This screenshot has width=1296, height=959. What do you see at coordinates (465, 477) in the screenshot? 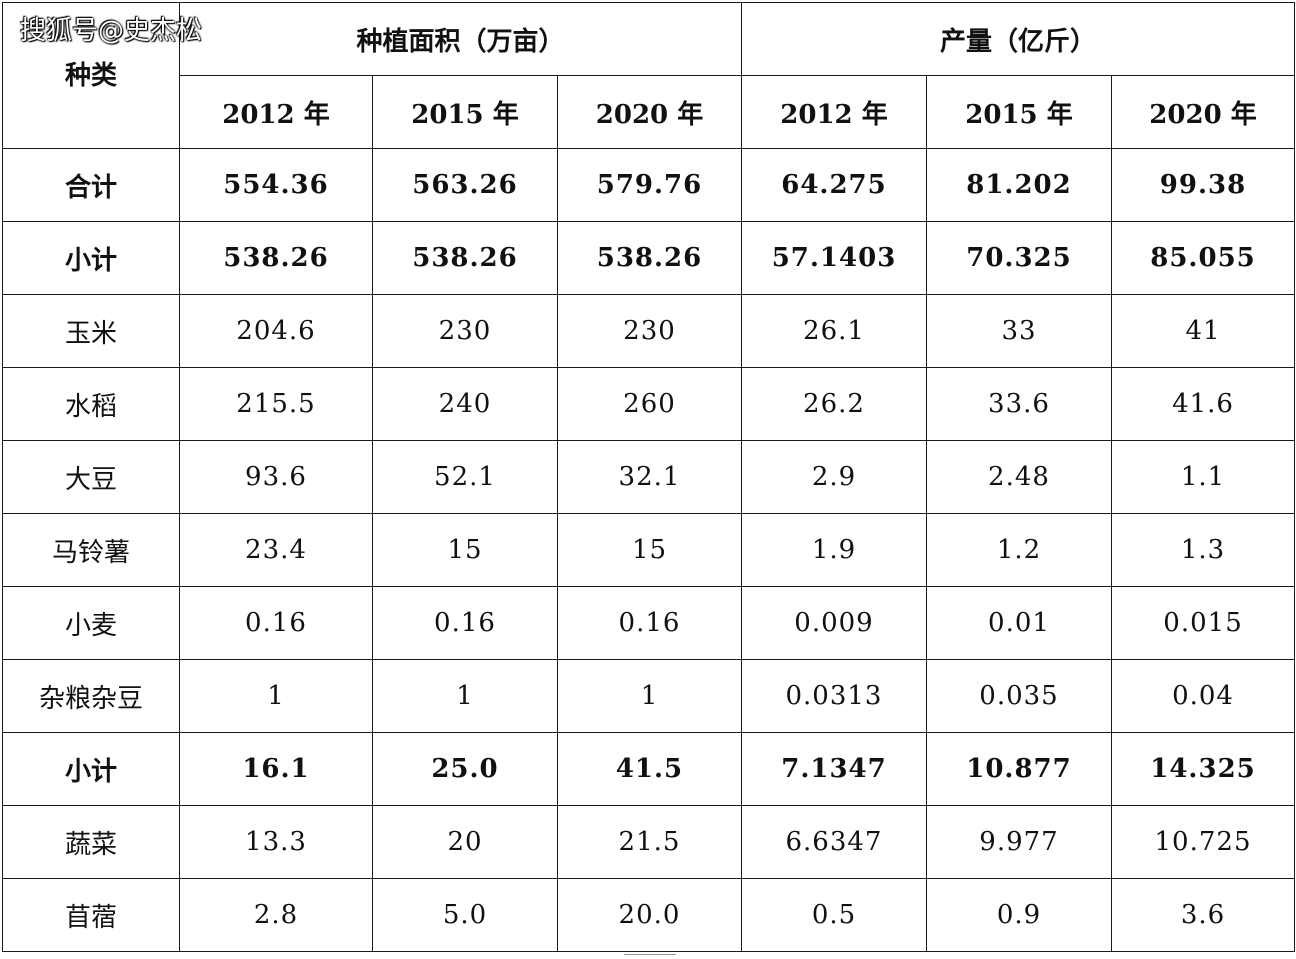
I see `table-cell-value: 52.1` at bounding box center [465, 477].